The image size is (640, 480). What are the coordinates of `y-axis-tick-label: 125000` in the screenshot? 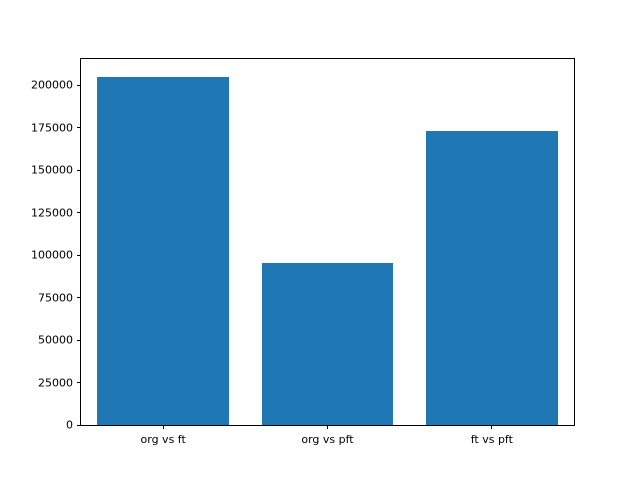 It's located at (52, 213).